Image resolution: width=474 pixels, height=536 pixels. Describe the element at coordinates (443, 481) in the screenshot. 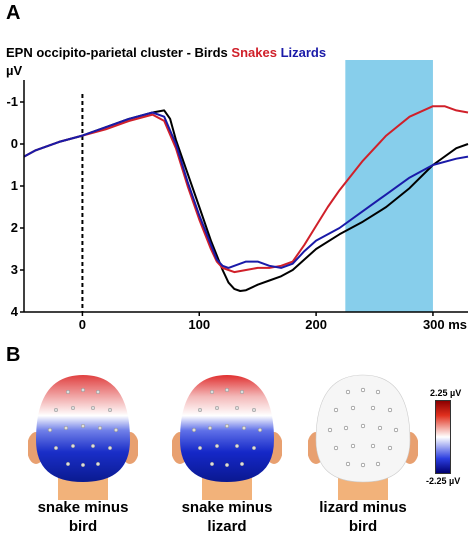

I see `colorbar-min-label: -2.25 µV` at that location.